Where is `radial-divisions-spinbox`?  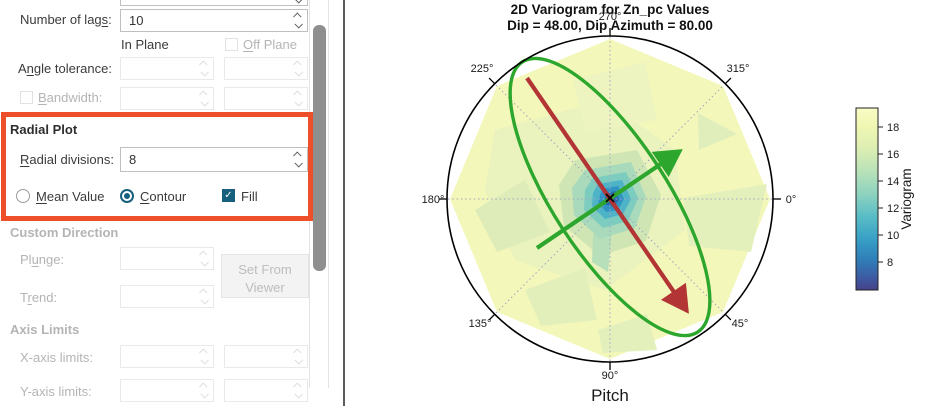 radial-divisions-spinbox is located at coordinates (214, 159).